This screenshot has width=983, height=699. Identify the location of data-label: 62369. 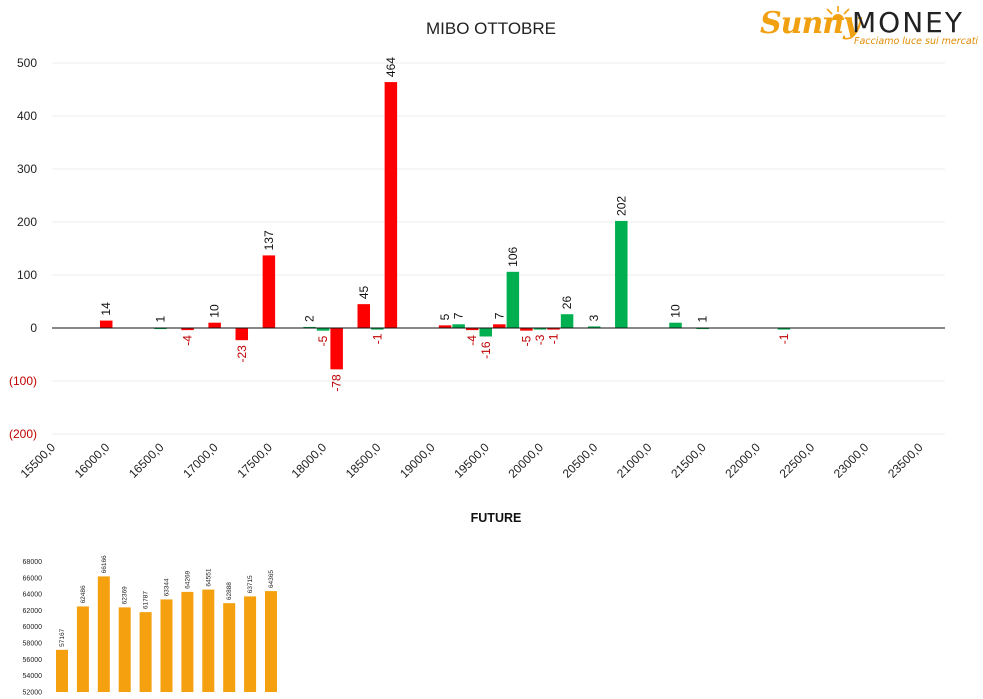
(125, 595).